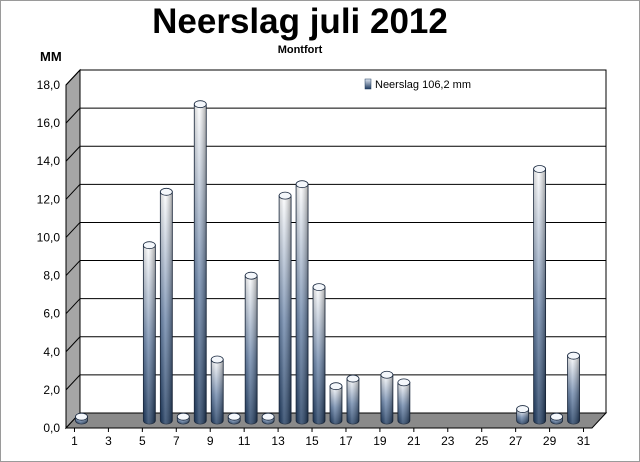 The image size is (640, 462). What do you see at coordinates (51, 390) in the screenshot?
I see `y-tick-label: 2,0` at bounding box center [51, 390].